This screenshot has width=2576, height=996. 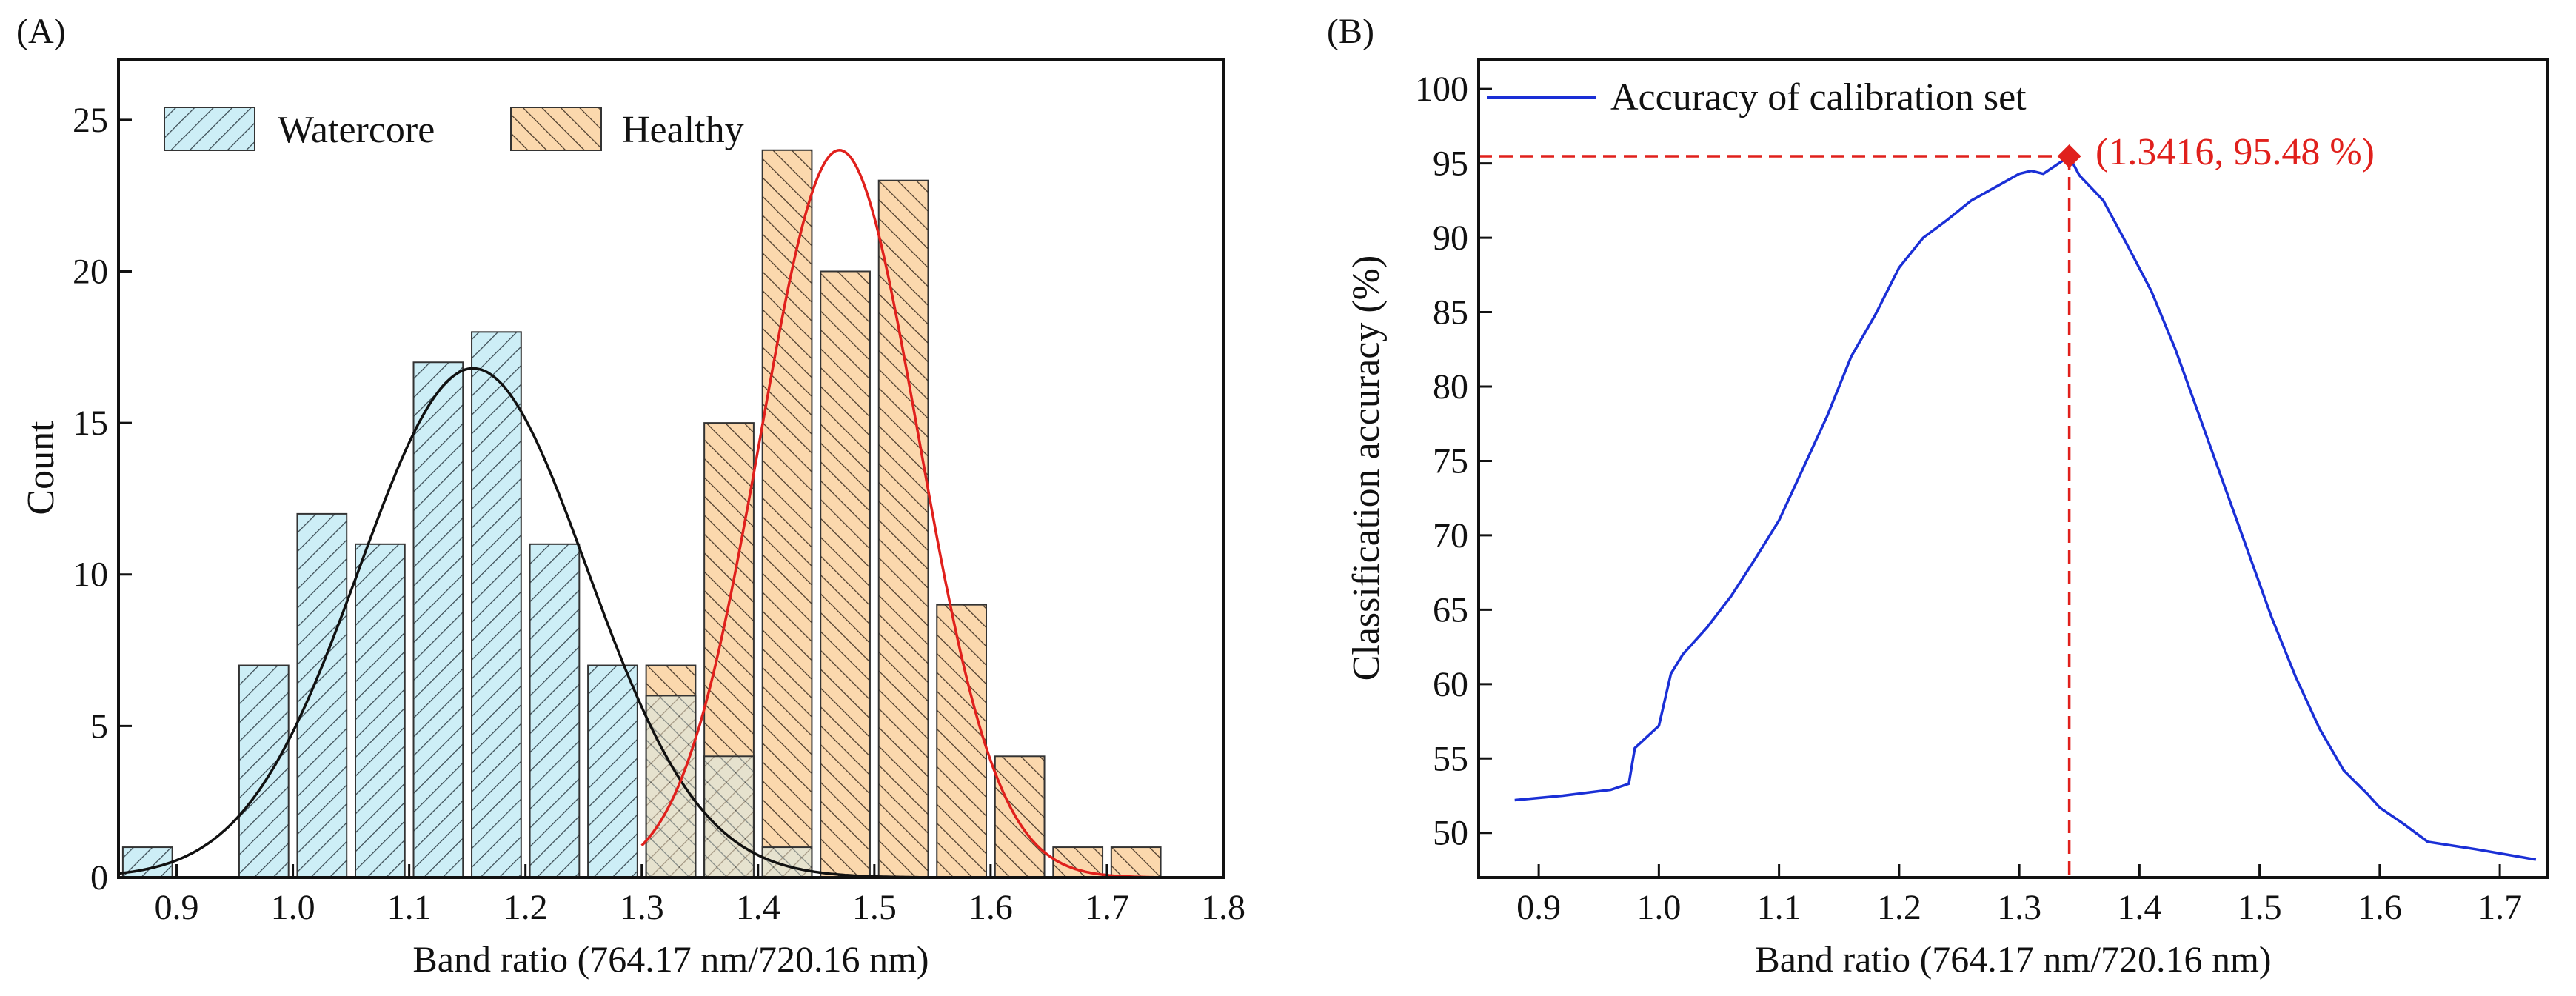 What do you see at coordinates (1450, 238) in the screenshot?
I see `y-tick-label-b: 90` at bounding box center [1450, 238].